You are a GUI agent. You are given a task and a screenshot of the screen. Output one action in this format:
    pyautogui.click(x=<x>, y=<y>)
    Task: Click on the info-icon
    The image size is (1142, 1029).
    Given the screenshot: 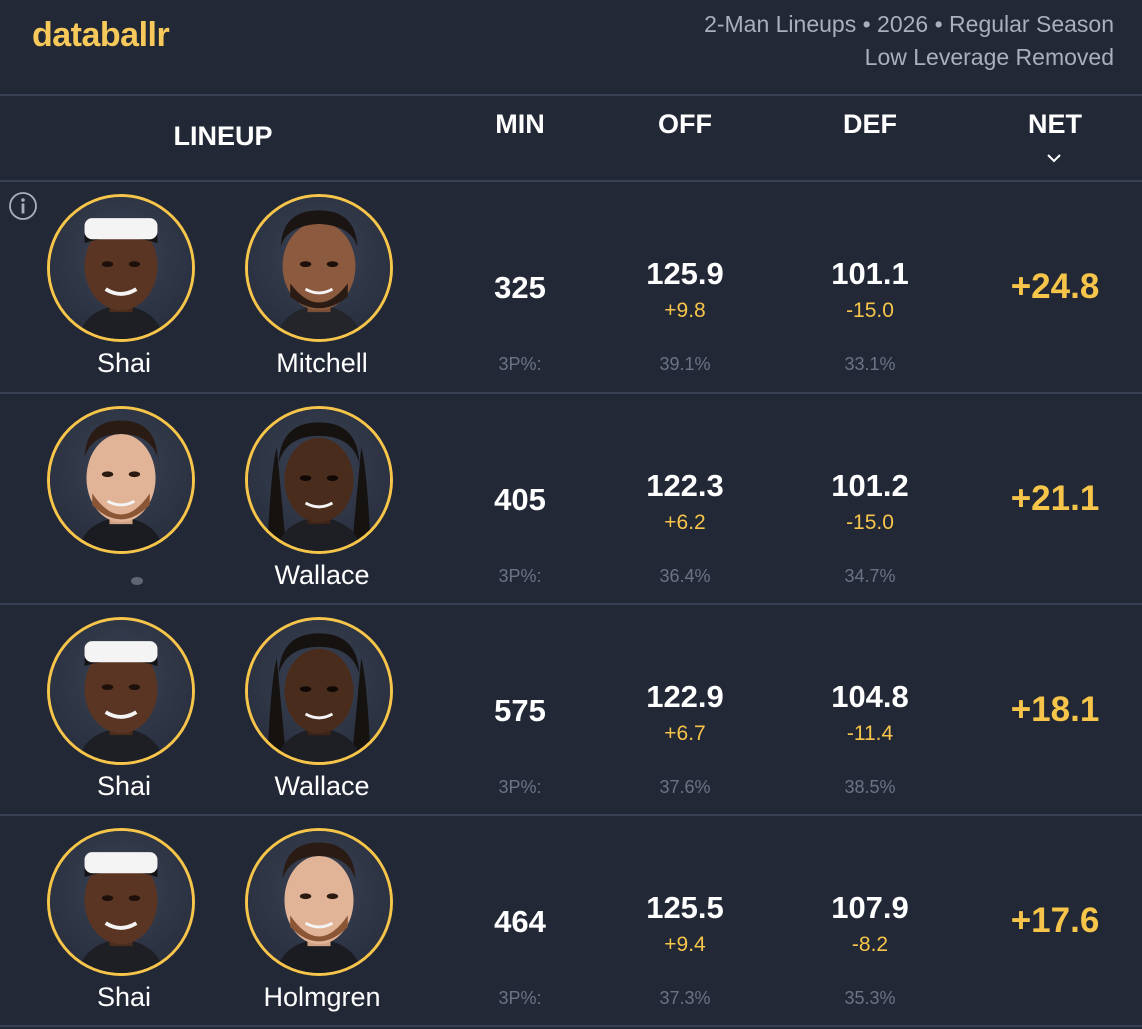 What is the action you would take?
    pyautogui.click(x=23, y=206)
    